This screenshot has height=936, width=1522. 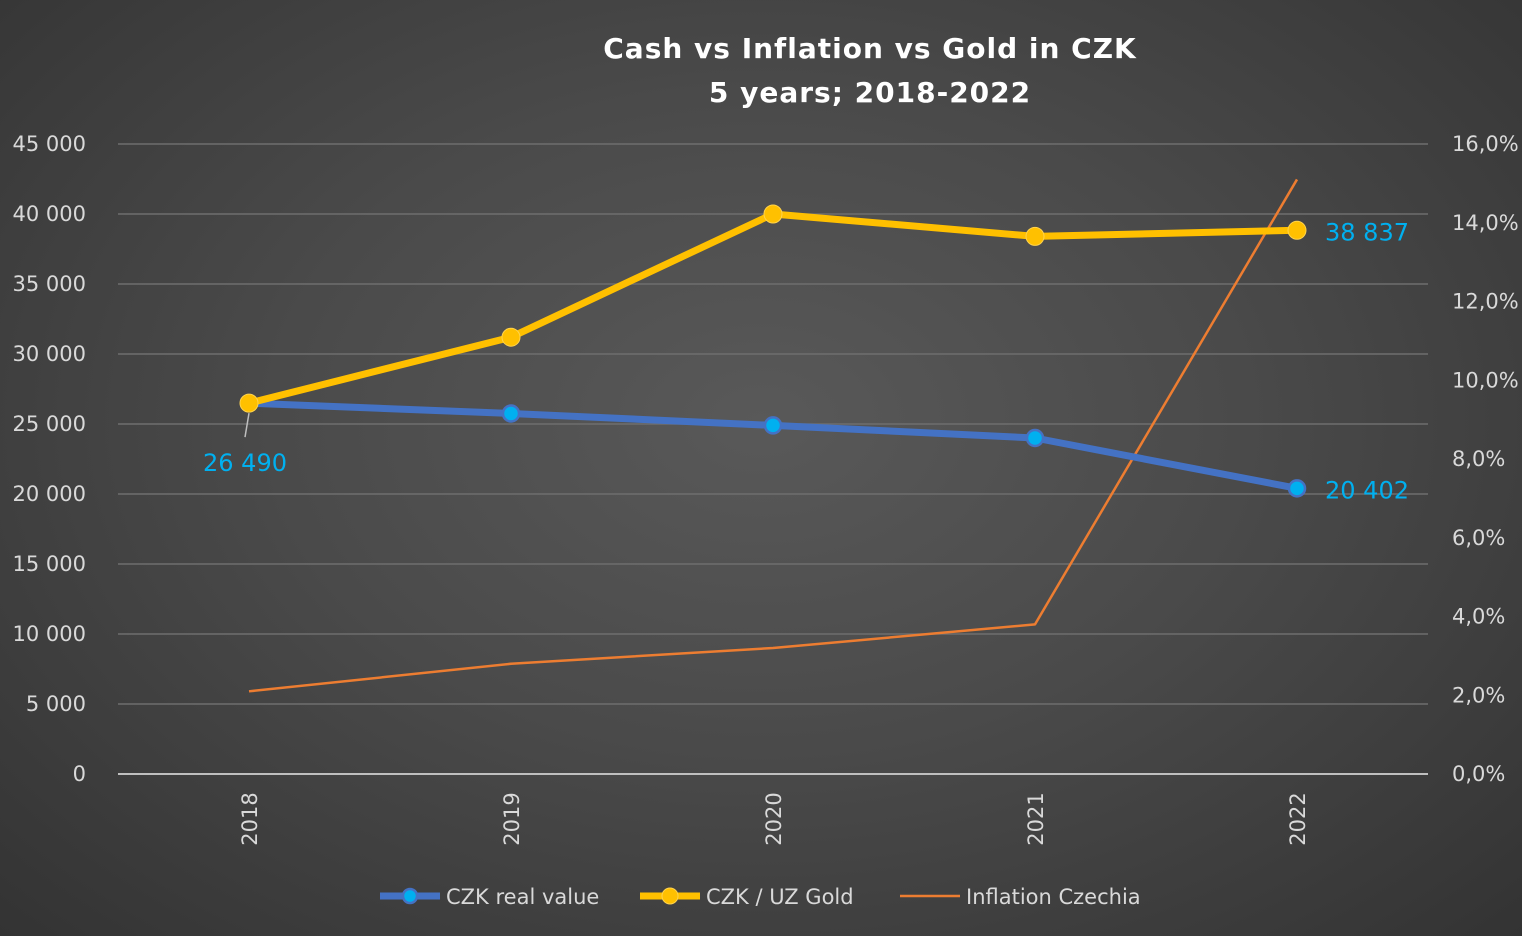 What do you see at coordinates (247, 425) in the screenshot?
I see `leader-line` at bounding box center [247, 425].